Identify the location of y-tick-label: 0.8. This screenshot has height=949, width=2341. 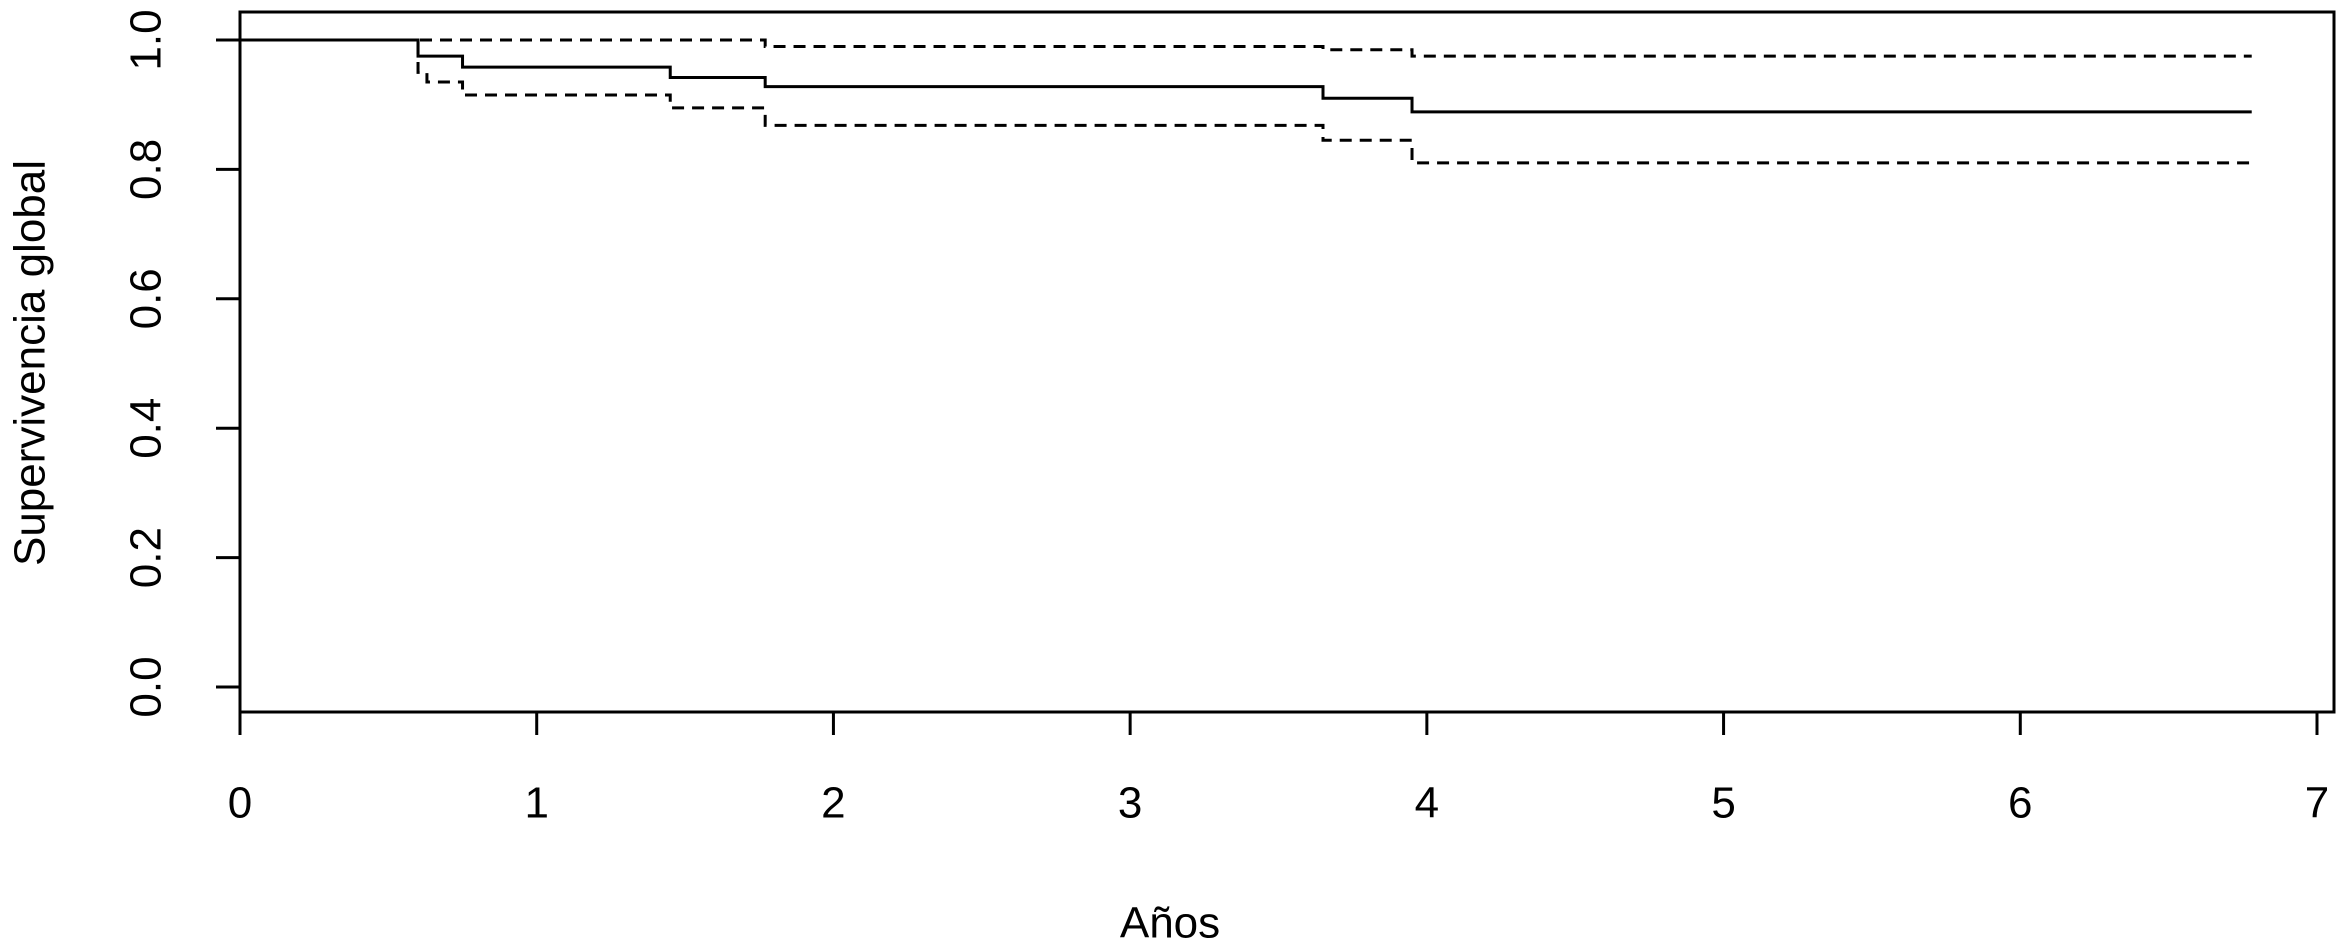
(146, 169).